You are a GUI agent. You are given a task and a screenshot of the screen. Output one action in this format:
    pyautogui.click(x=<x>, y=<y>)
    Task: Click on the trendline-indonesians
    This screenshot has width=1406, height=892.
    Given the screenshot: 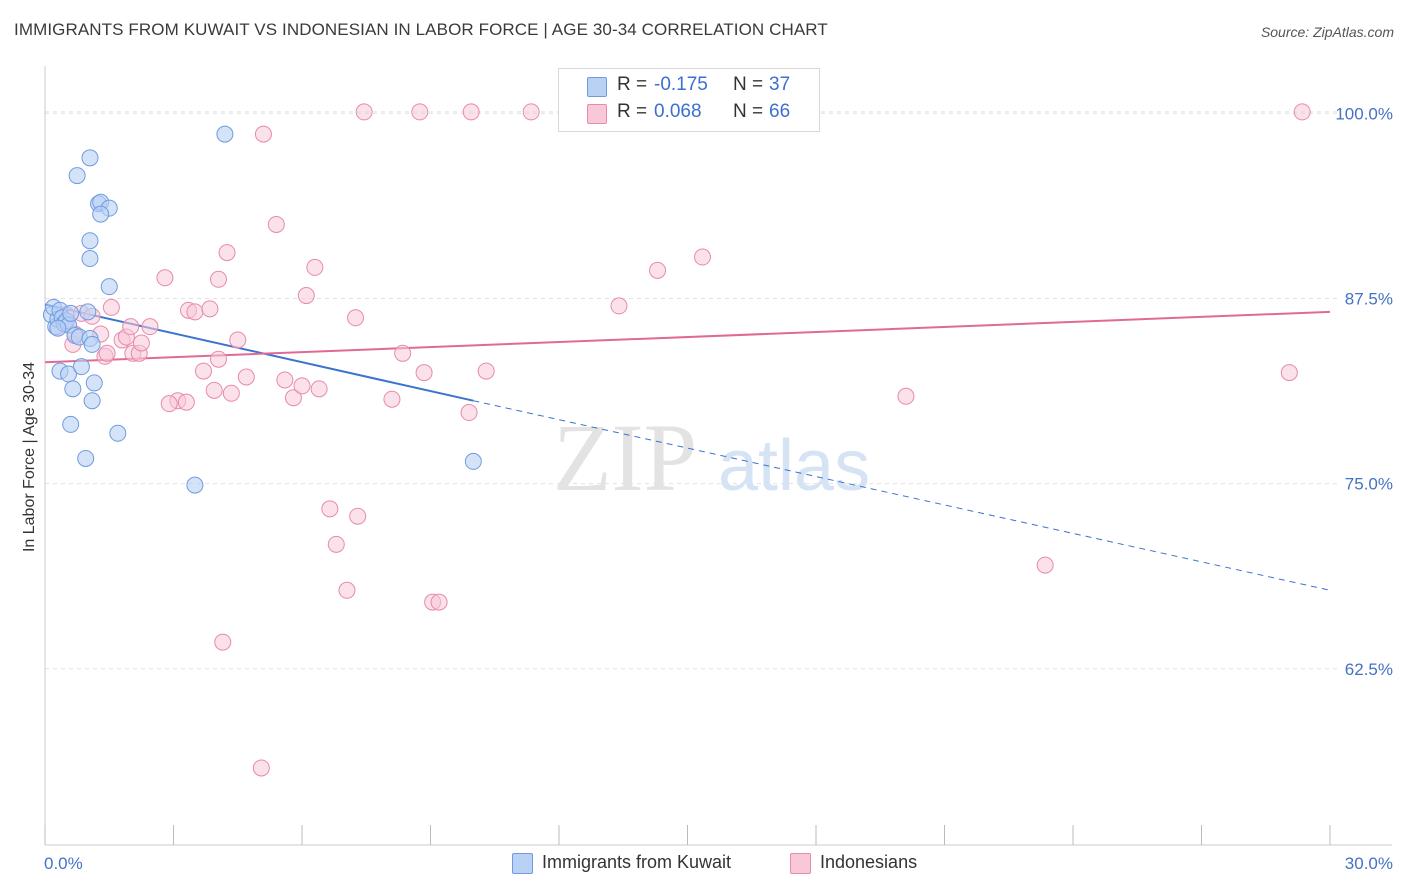 What is the action you would take?
    pyautogui.click(x=687, y=337)
    